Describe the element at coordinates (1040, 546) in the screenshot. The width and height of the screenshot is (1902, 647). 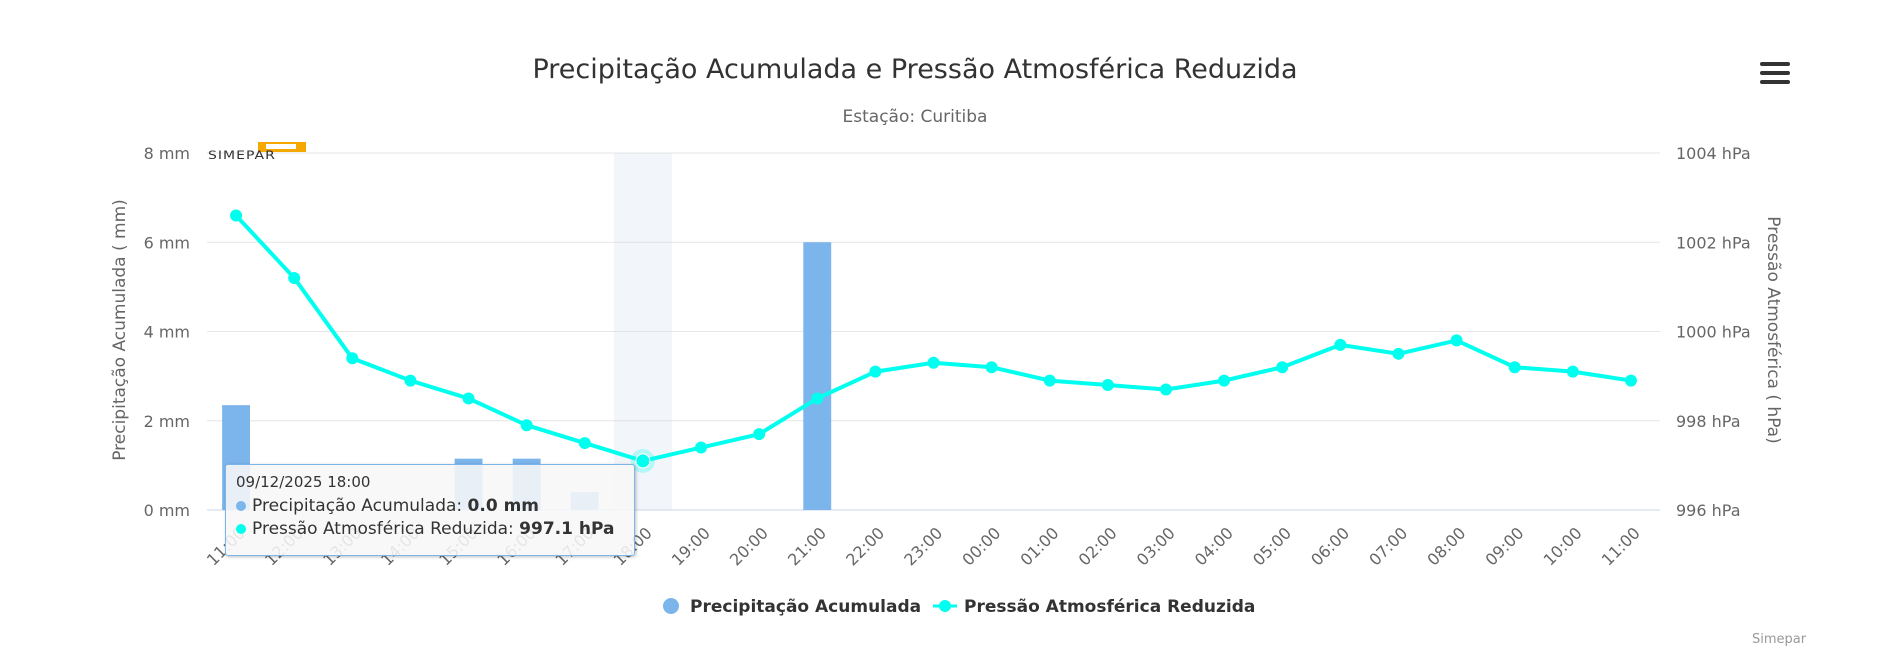
I see `x-tick-label: 01:00` at that location.